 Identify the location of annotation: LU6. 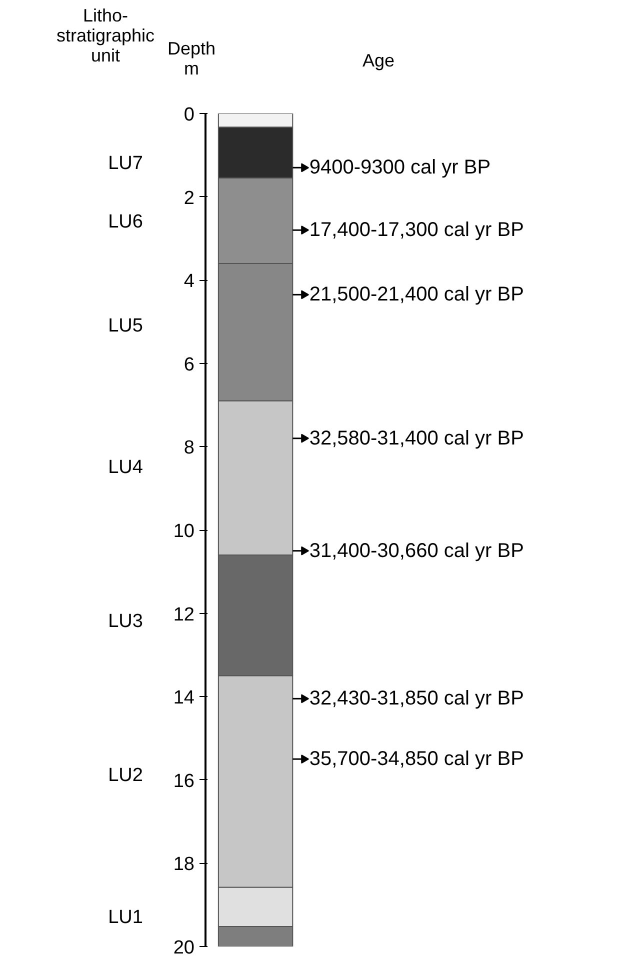
(125, 221).